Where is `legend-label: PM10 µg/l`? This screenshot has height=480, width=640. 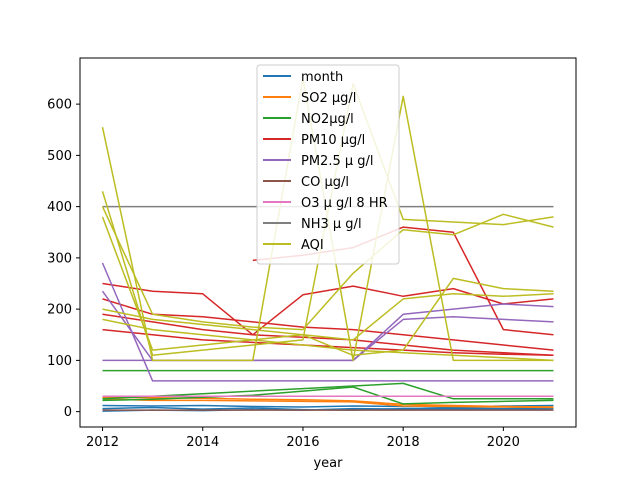 legend-label: PM10 µg/l is located at coordinates (333, 140).